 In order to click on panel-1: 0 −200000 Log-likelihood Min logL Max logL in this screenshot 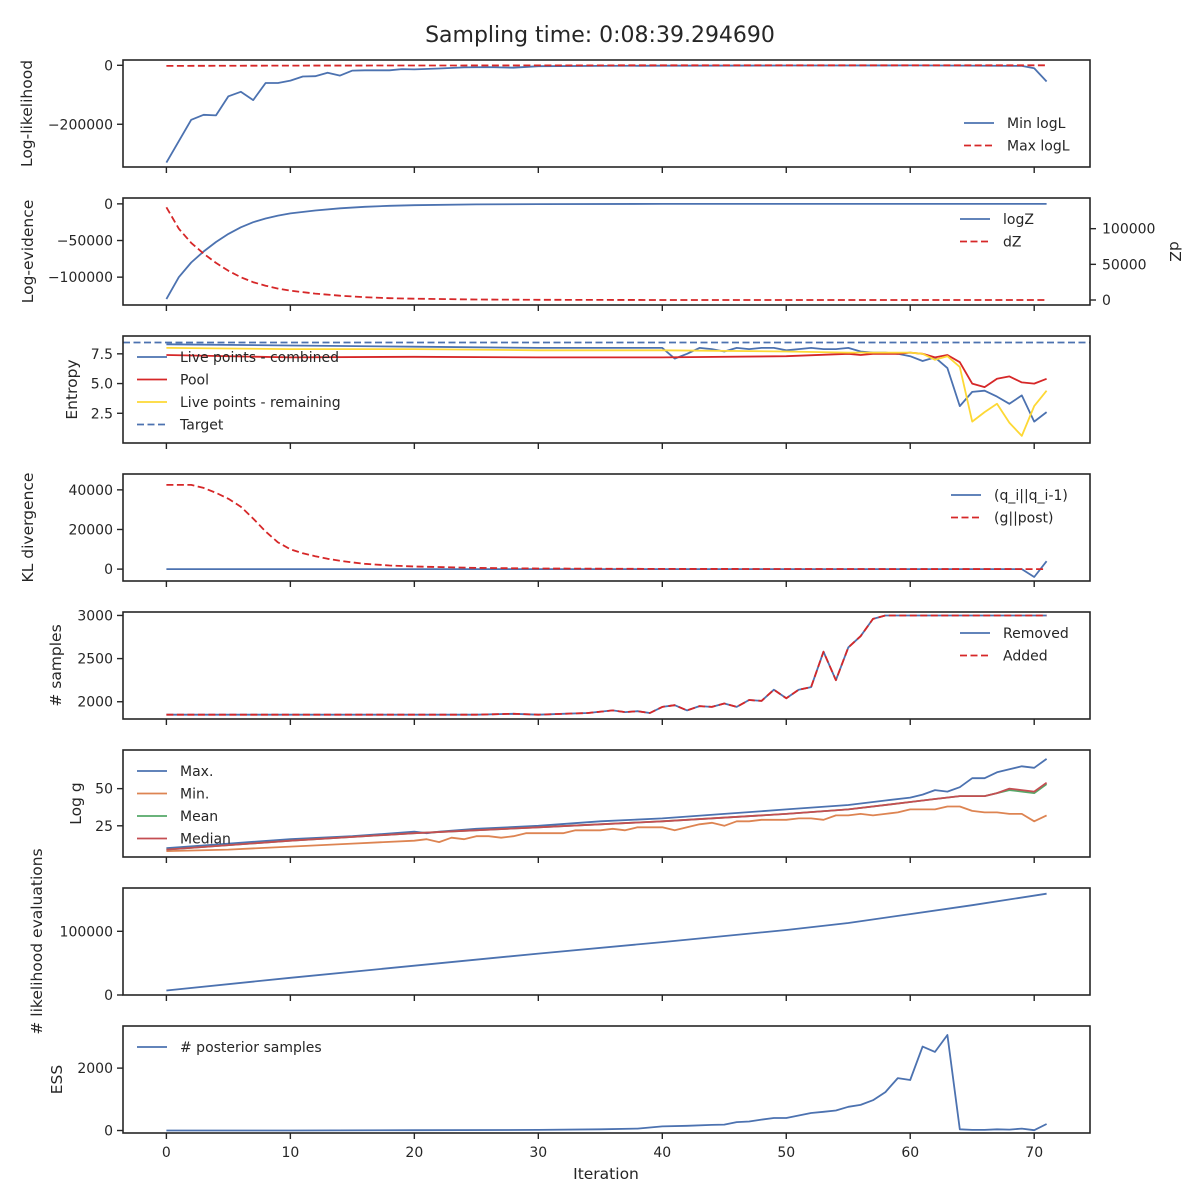, I will do `click(554, 115)`.